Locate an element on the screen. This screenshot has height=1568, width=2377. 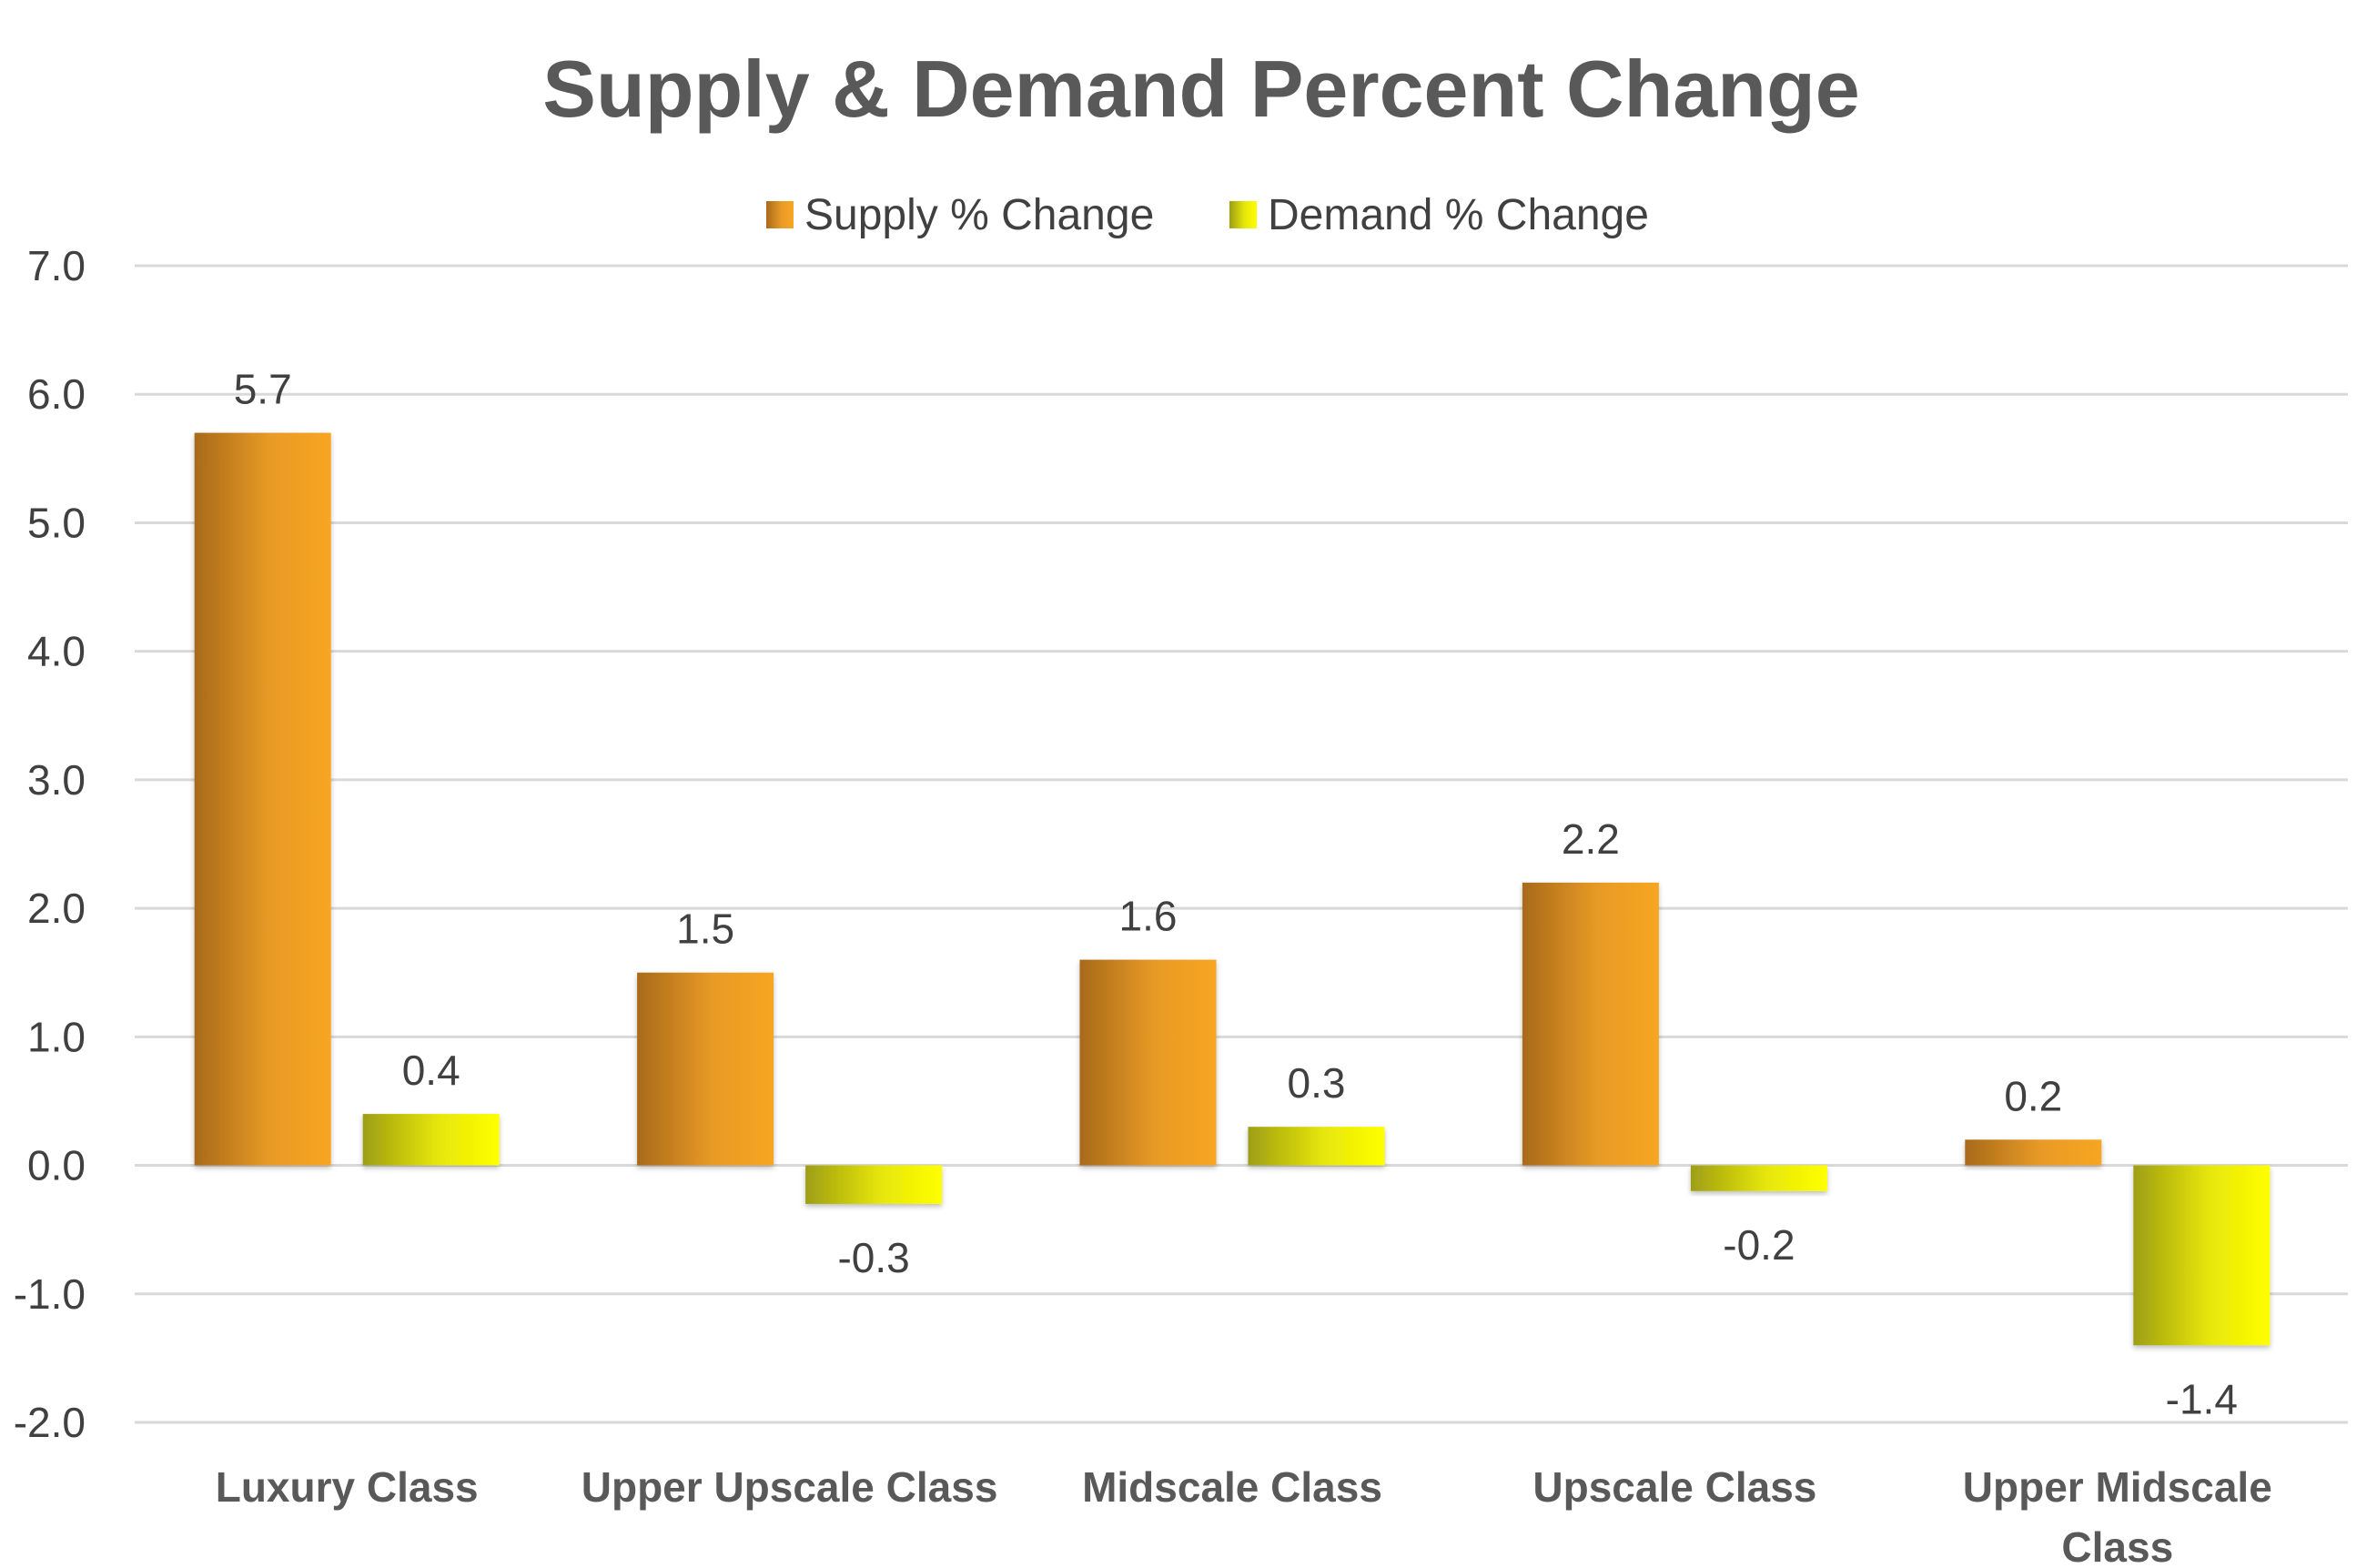
y-tick-label: 5.0 is located at coordinates (56, 522).